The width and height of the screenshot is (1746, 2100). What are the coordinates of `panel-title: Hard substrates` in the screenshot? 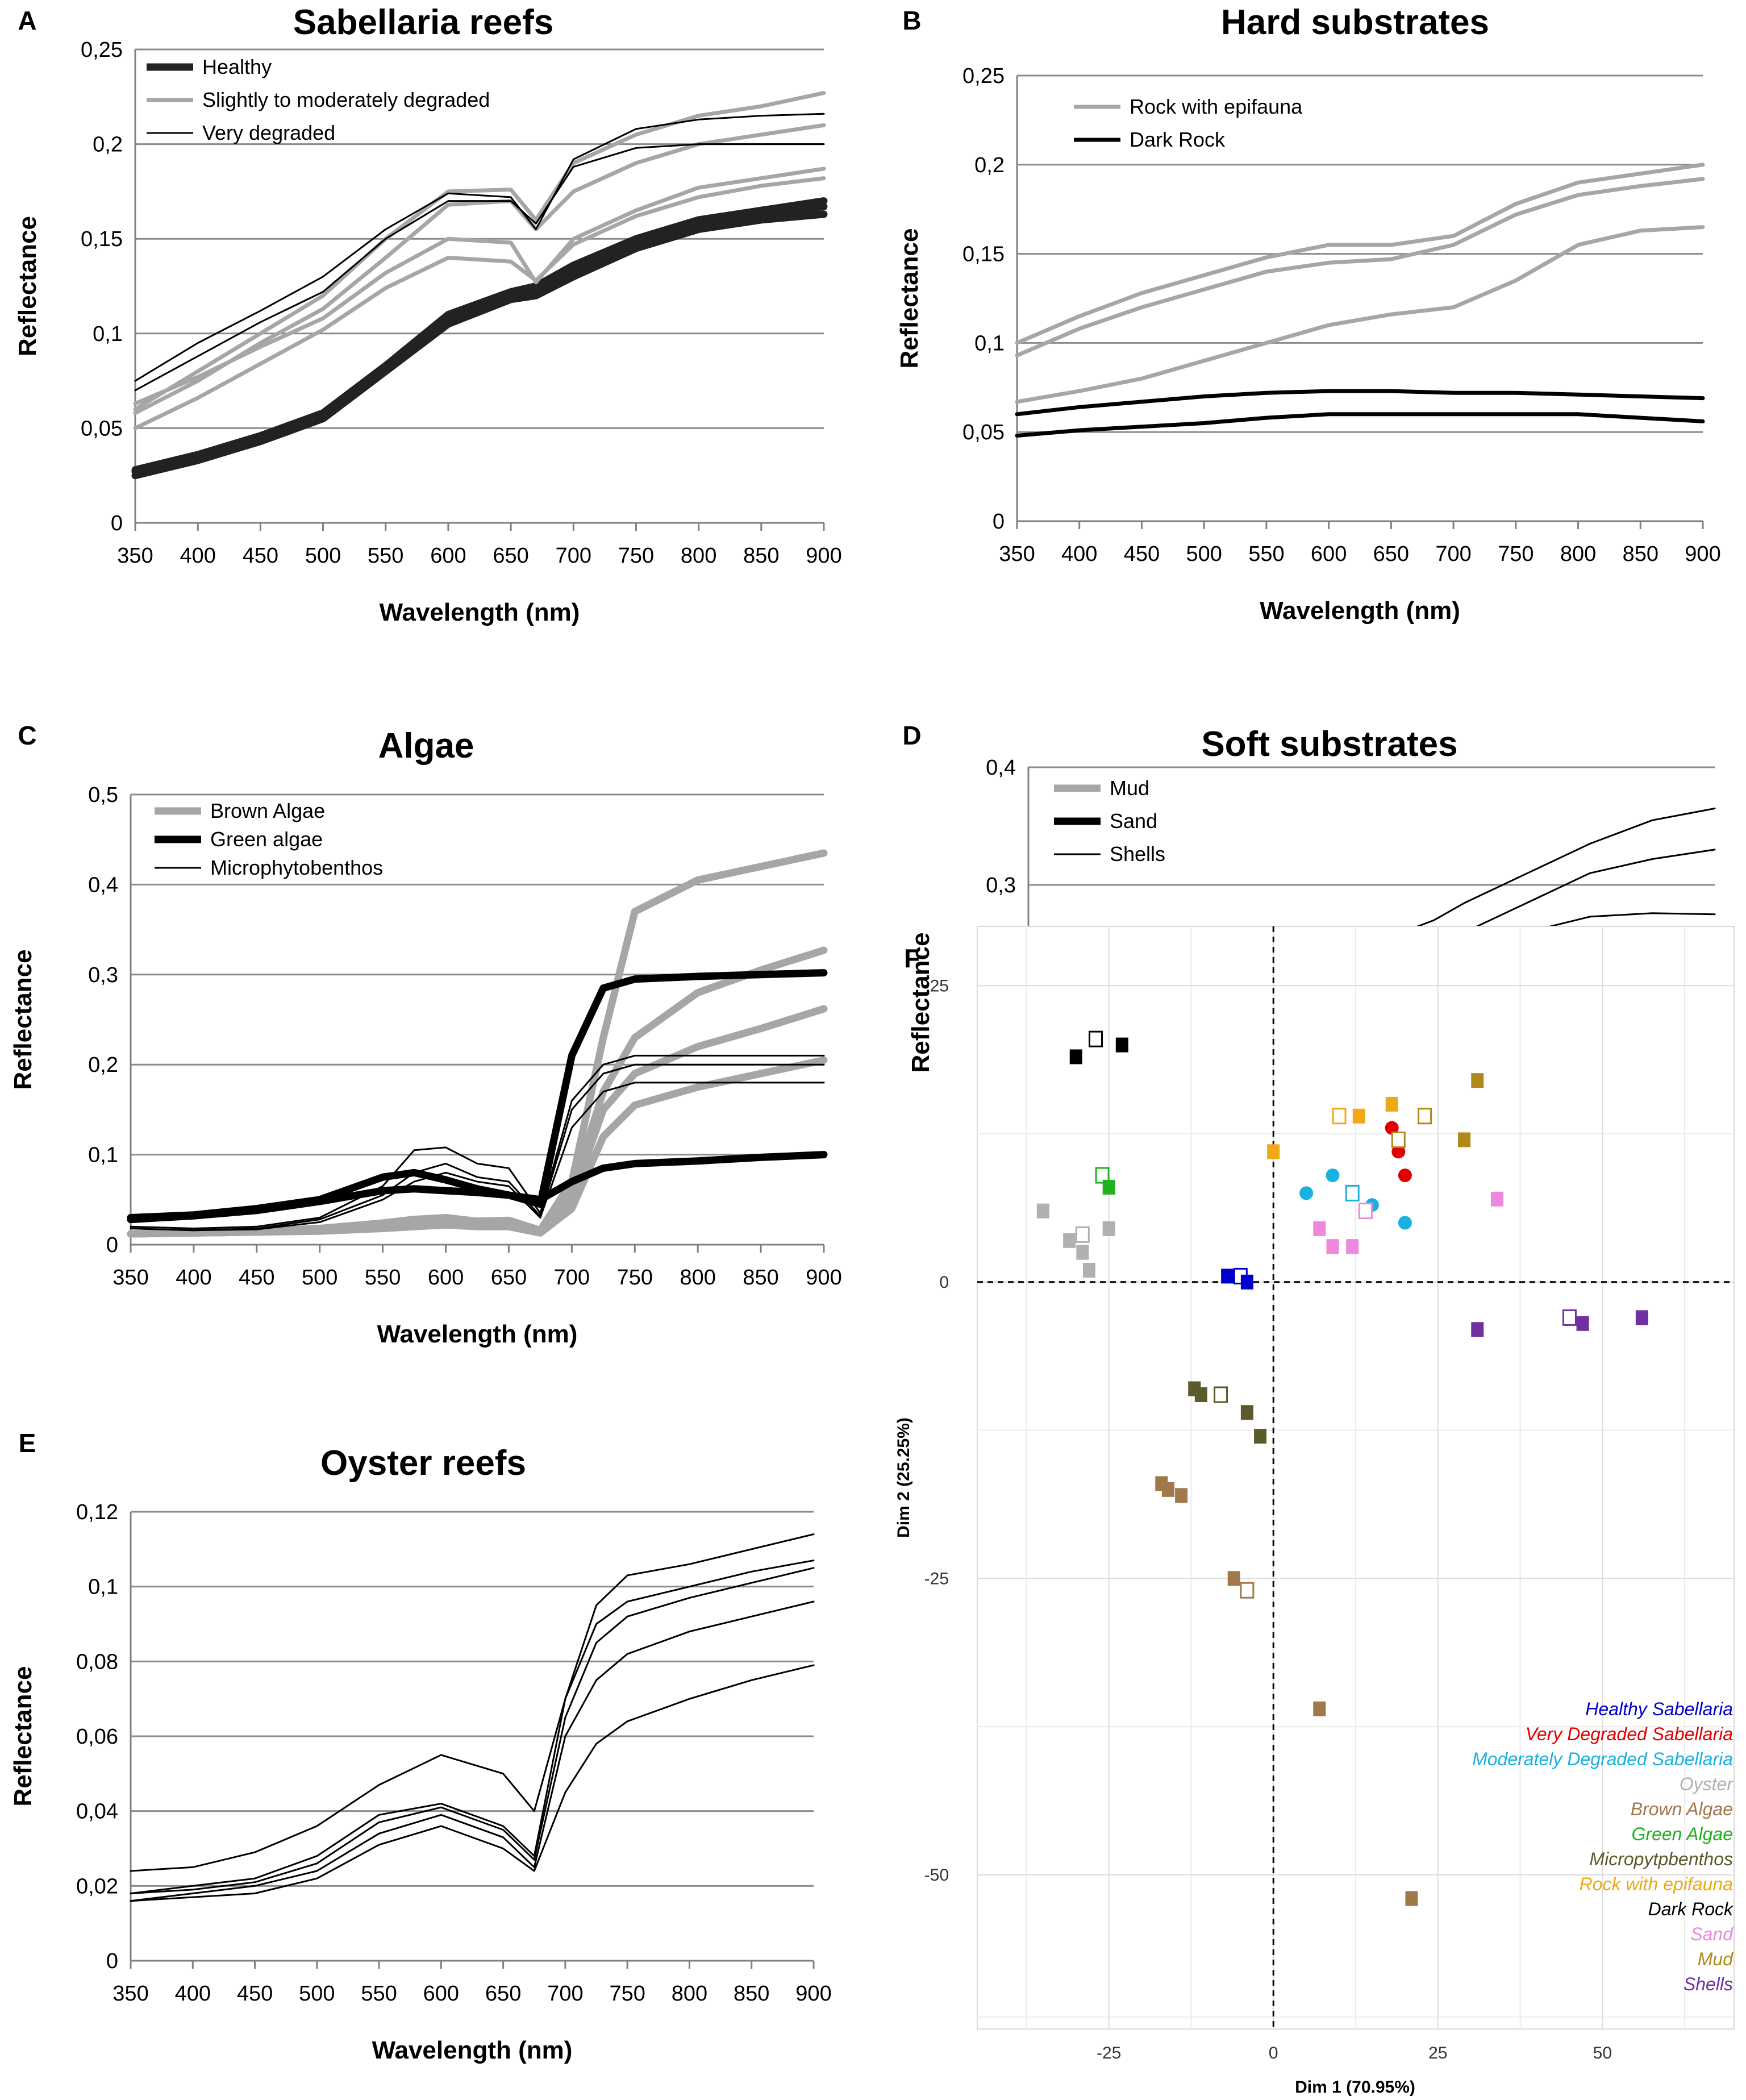 It's located at (1355, 23).